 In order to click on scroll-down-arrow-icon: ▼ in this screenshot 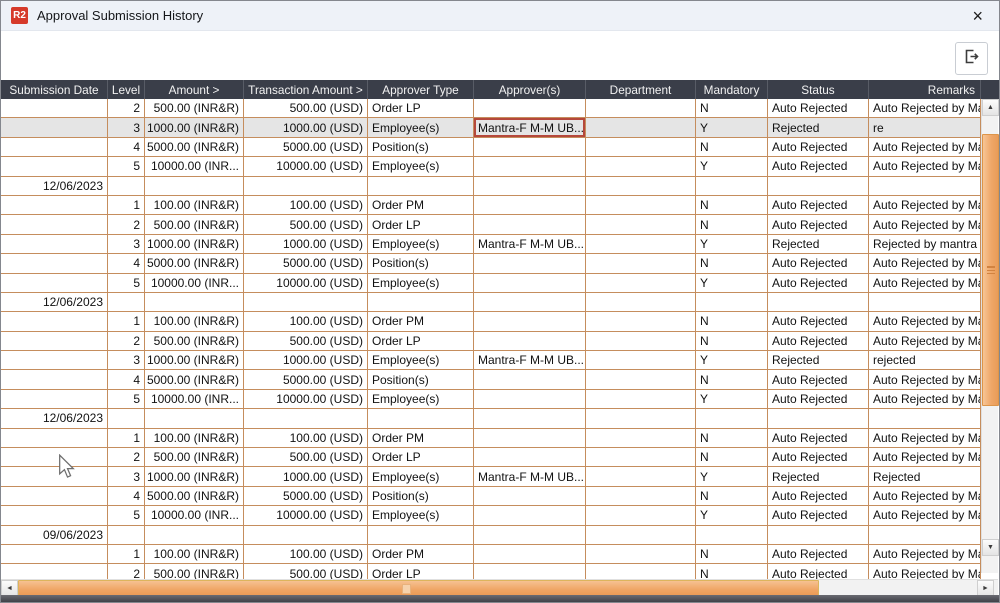, I will do `click(990, 547)`.